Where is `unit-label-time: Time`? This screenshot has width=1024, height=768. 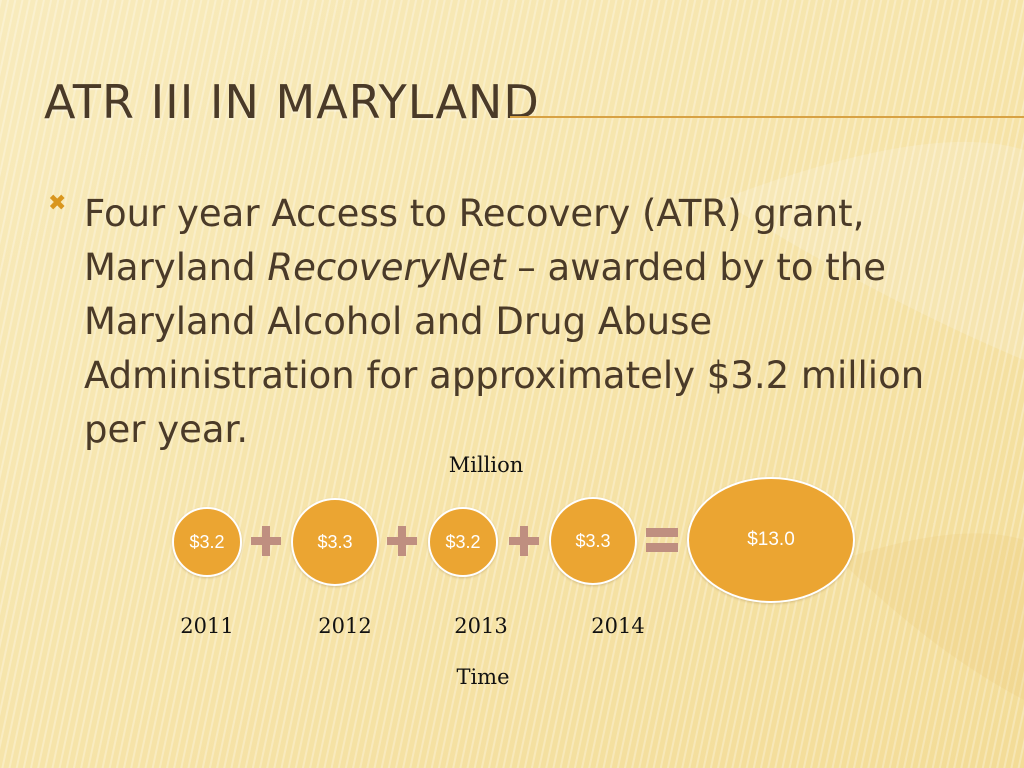 unit-label-time: Time is located at coordinates (483, 677).